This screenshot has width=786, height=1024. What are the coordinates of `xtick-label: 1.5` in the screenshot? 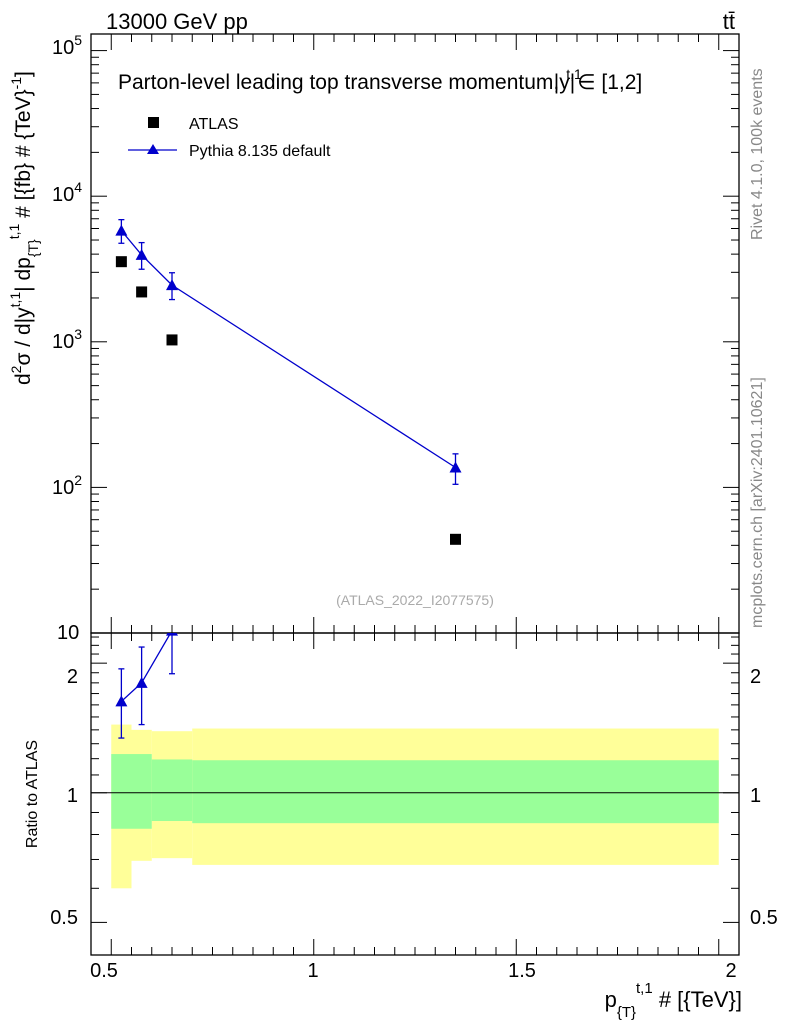 It's located at (522, 971).